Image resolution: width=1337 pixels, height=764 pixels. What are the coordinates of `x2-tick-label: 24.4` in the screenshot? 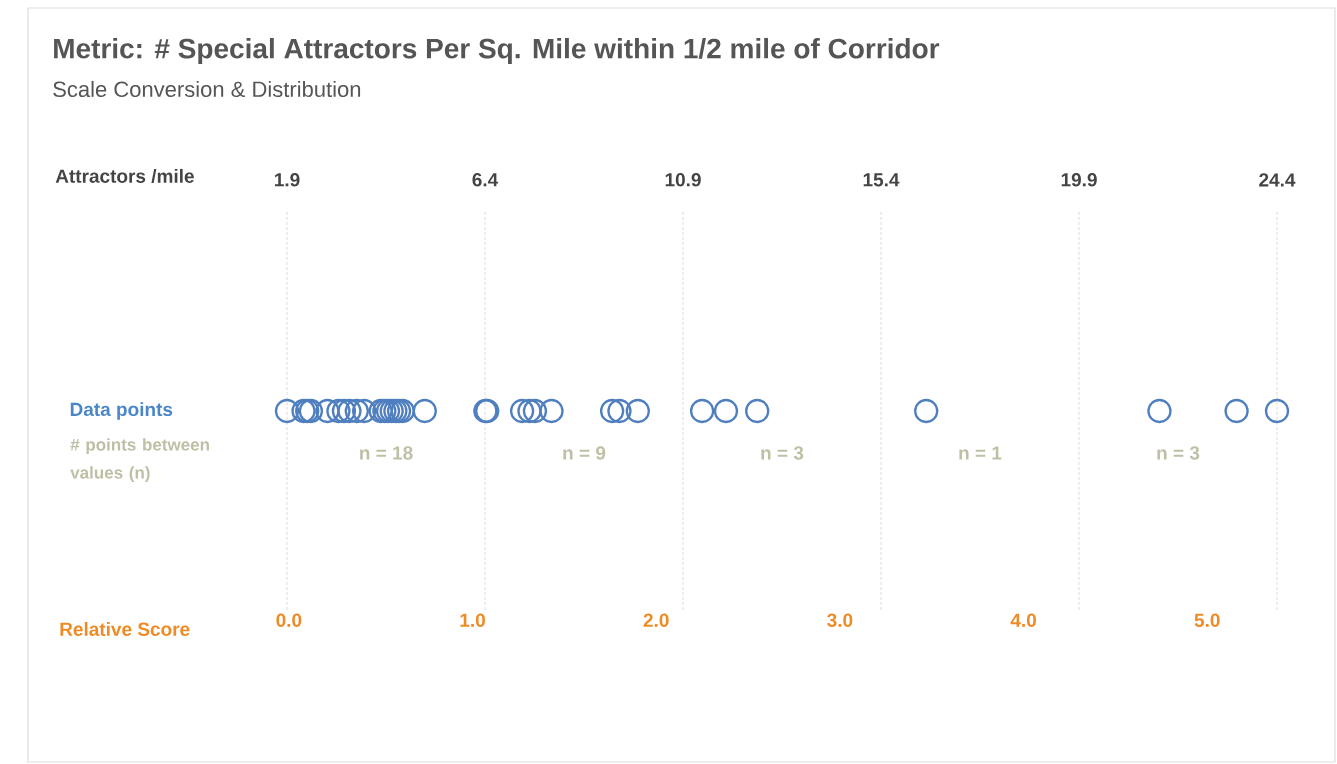 It's located at (1277, 180).